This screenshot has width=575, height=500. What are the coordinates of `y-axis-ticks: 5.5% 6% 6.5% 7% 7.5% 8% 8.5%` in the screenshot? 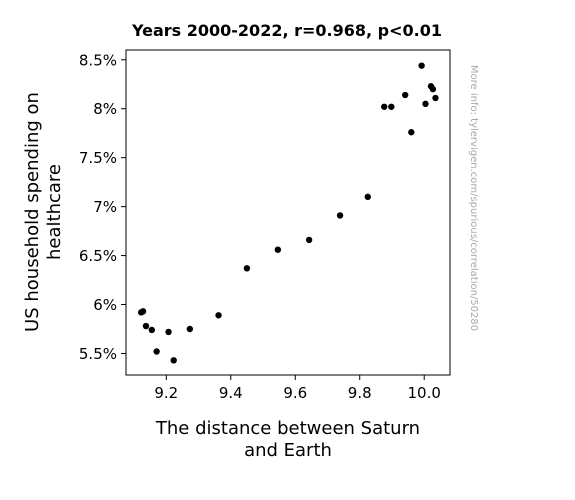 It's located at (102, 207).